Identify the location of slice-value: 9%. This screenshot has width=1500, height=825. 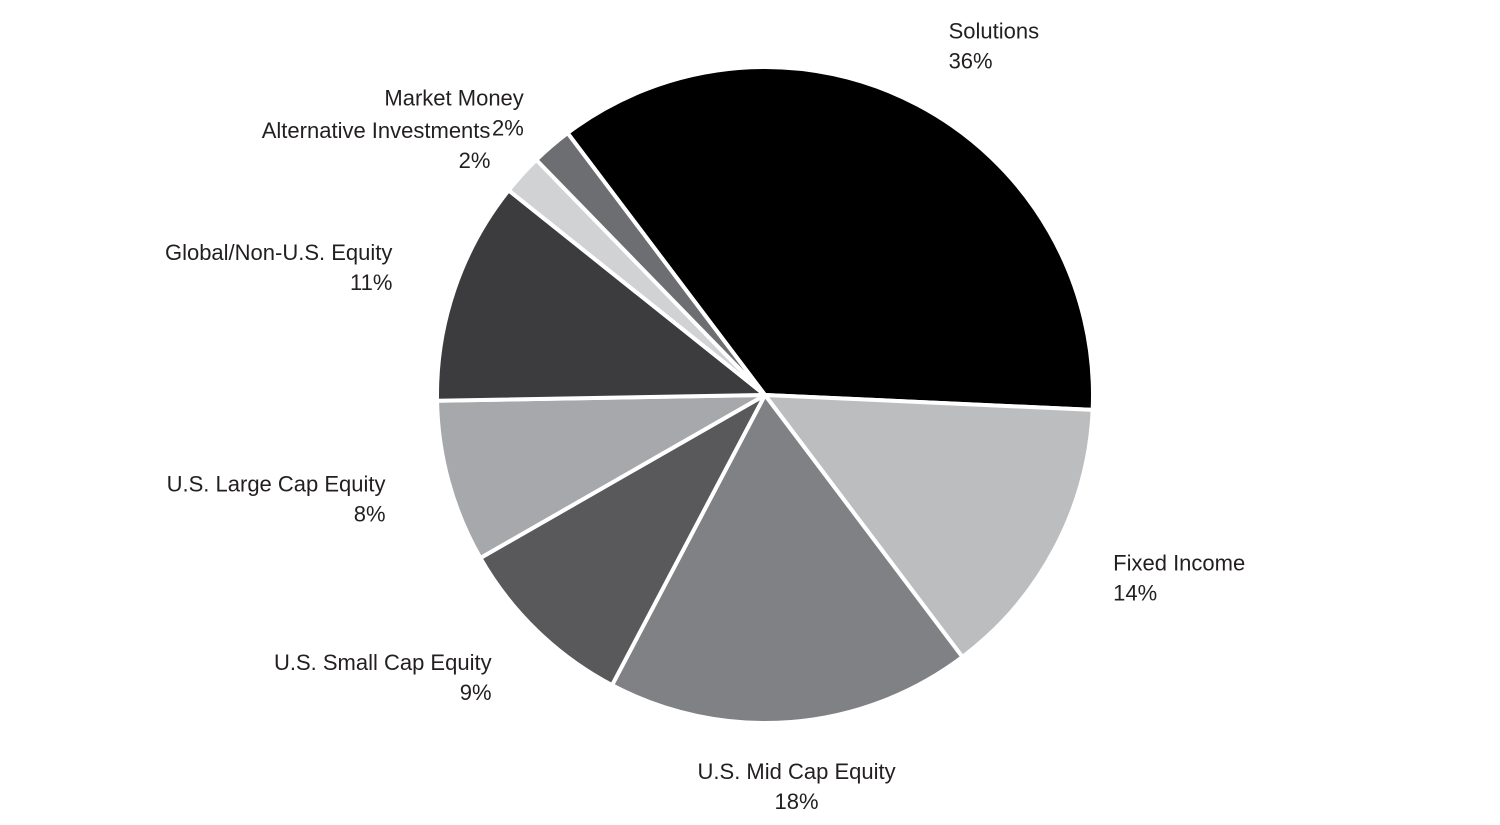
(476, 692).